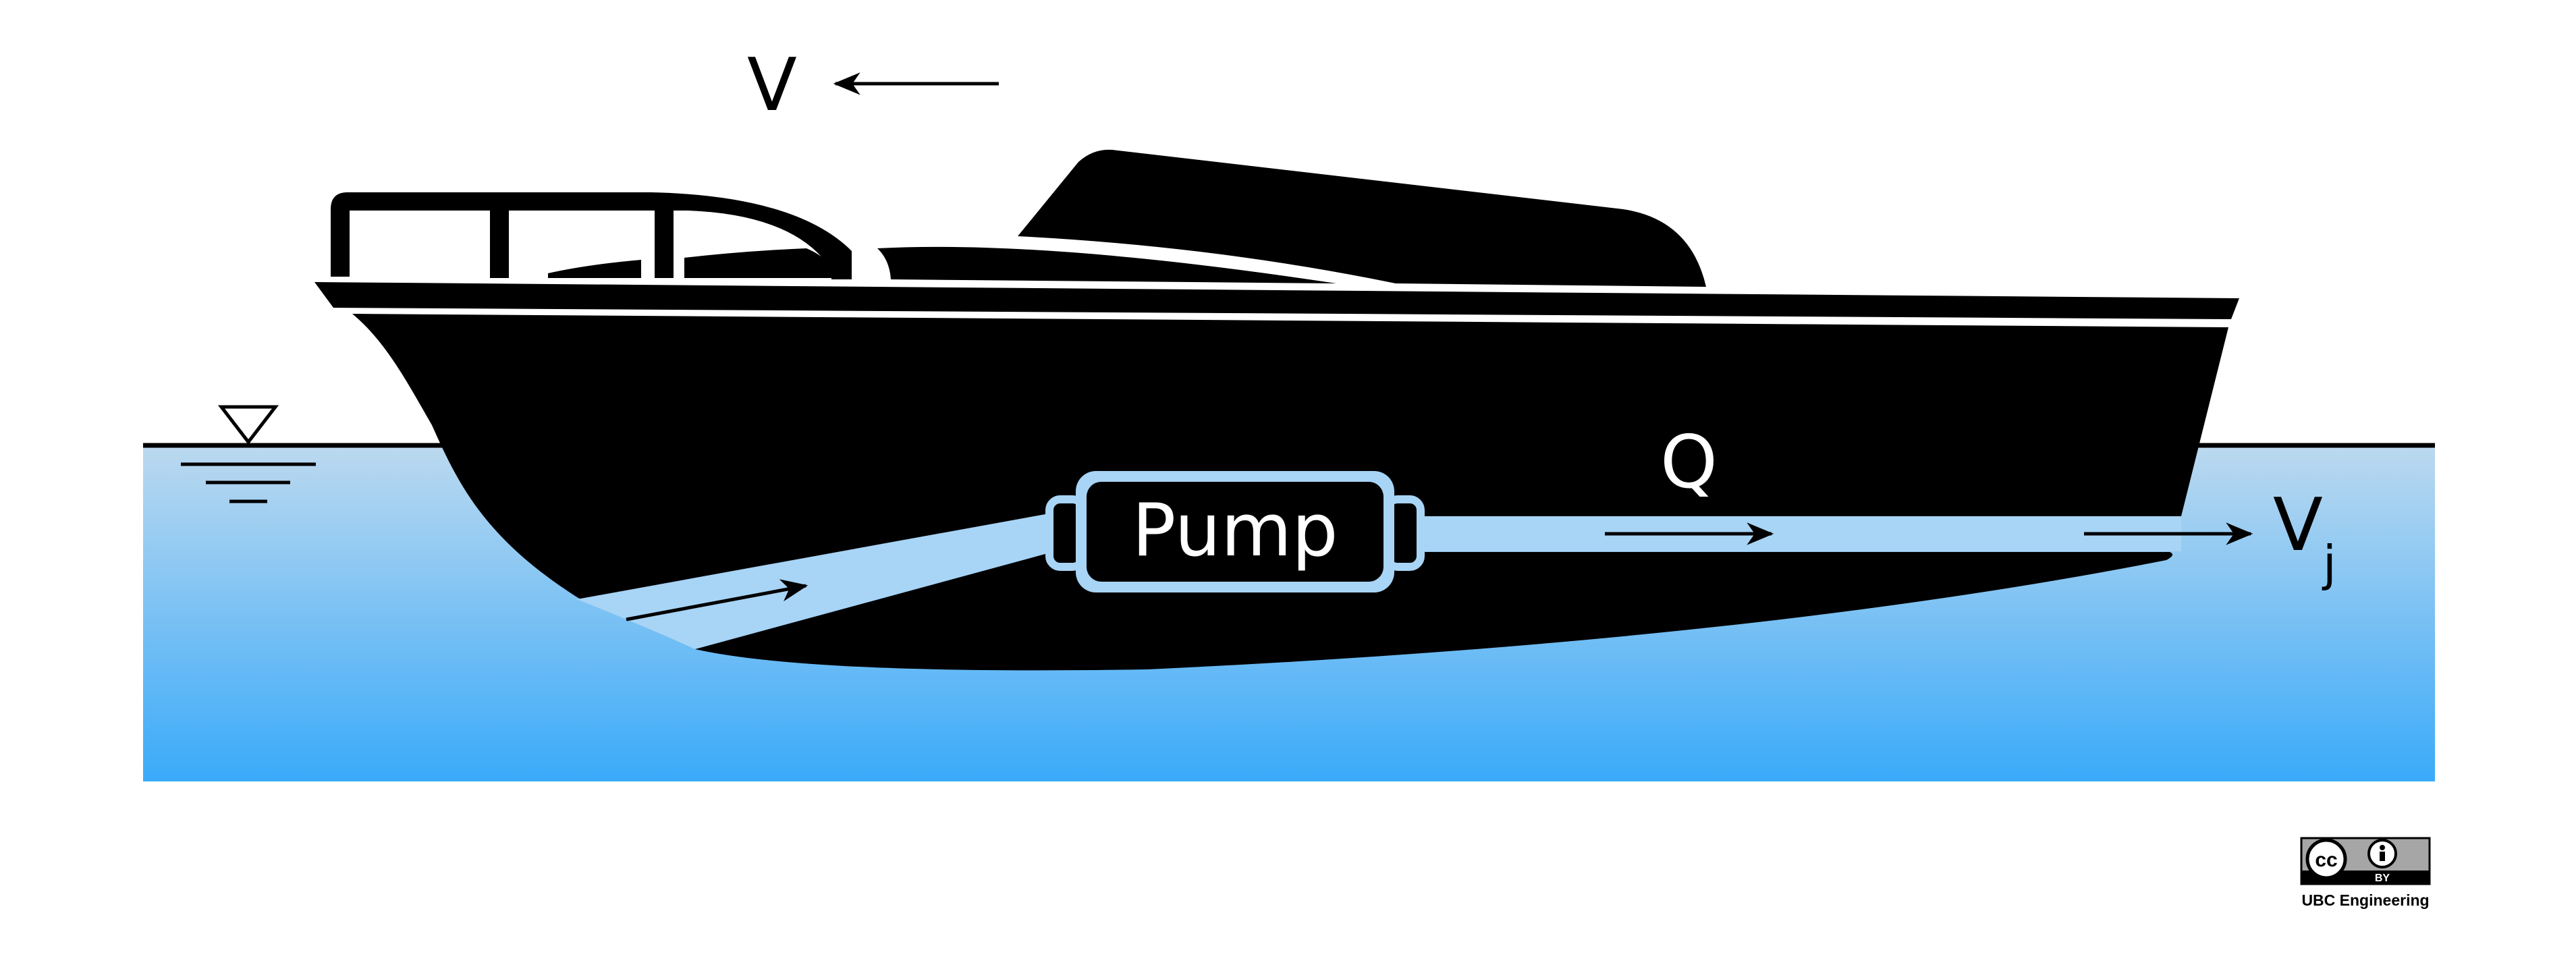  I want to click on license-badge: cc BY, so click(2365, 861).